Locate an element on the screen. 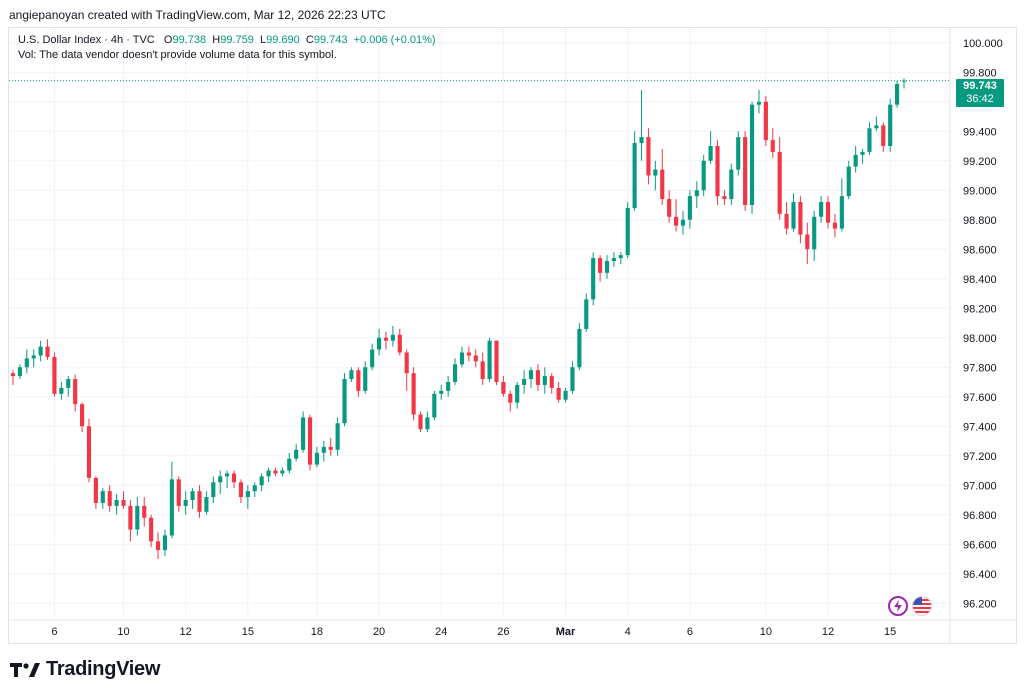 This screenshot has height=699, width=1024. x-tick-label: 6 is located at coordinates (54, 632).